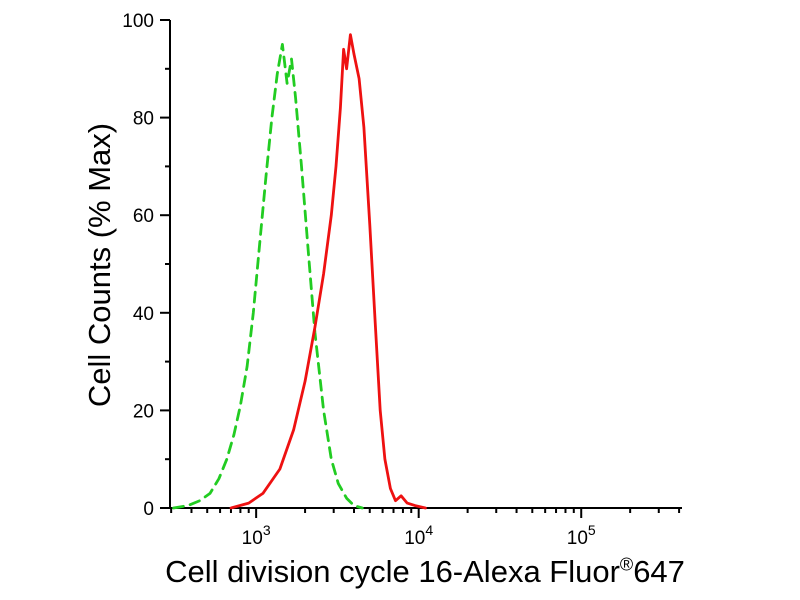  What do you see at coordinates (99, 265) in the screenshot?
I see `y-axis-title: Cell Counts (% Max)` at bounding box center [99, 265].